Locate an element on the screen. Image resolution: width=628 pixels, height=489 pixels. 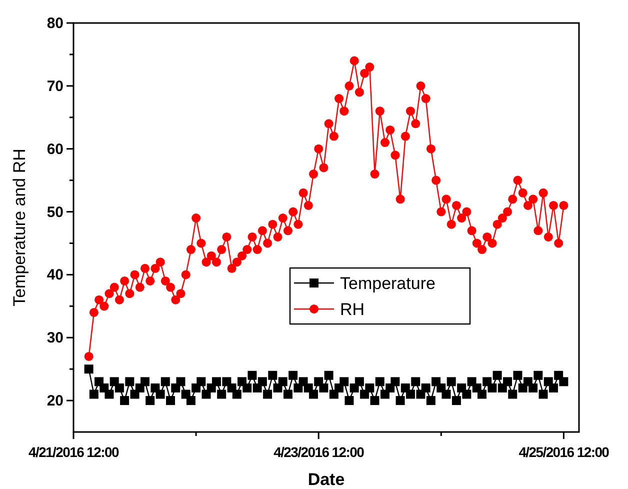
y-tick-label: 70 is located at coordinates (55, 86).